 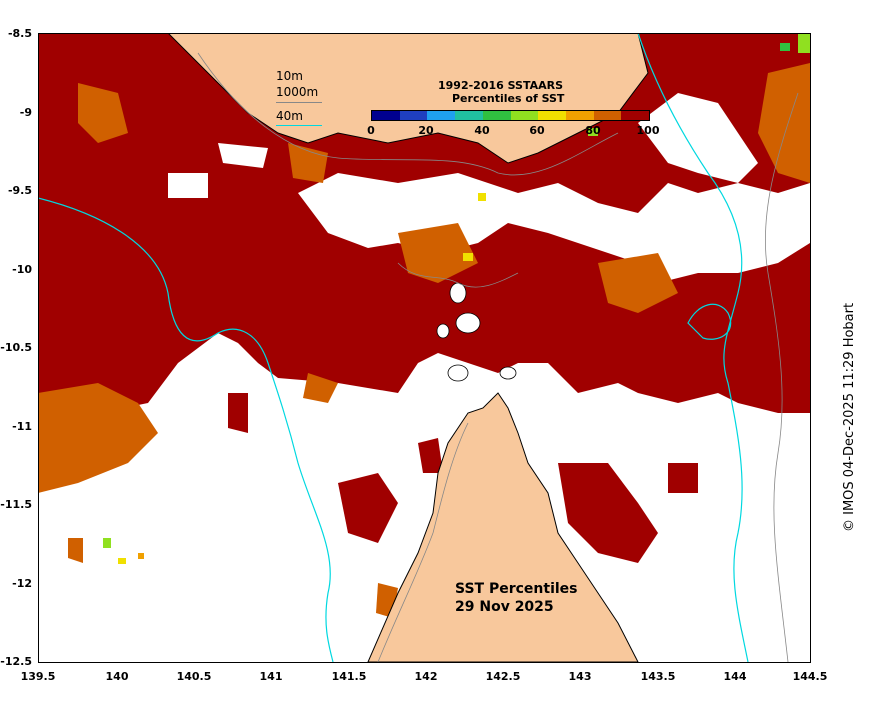 I want to click on colorbar-tick: 80, so click(x=593, y=130).